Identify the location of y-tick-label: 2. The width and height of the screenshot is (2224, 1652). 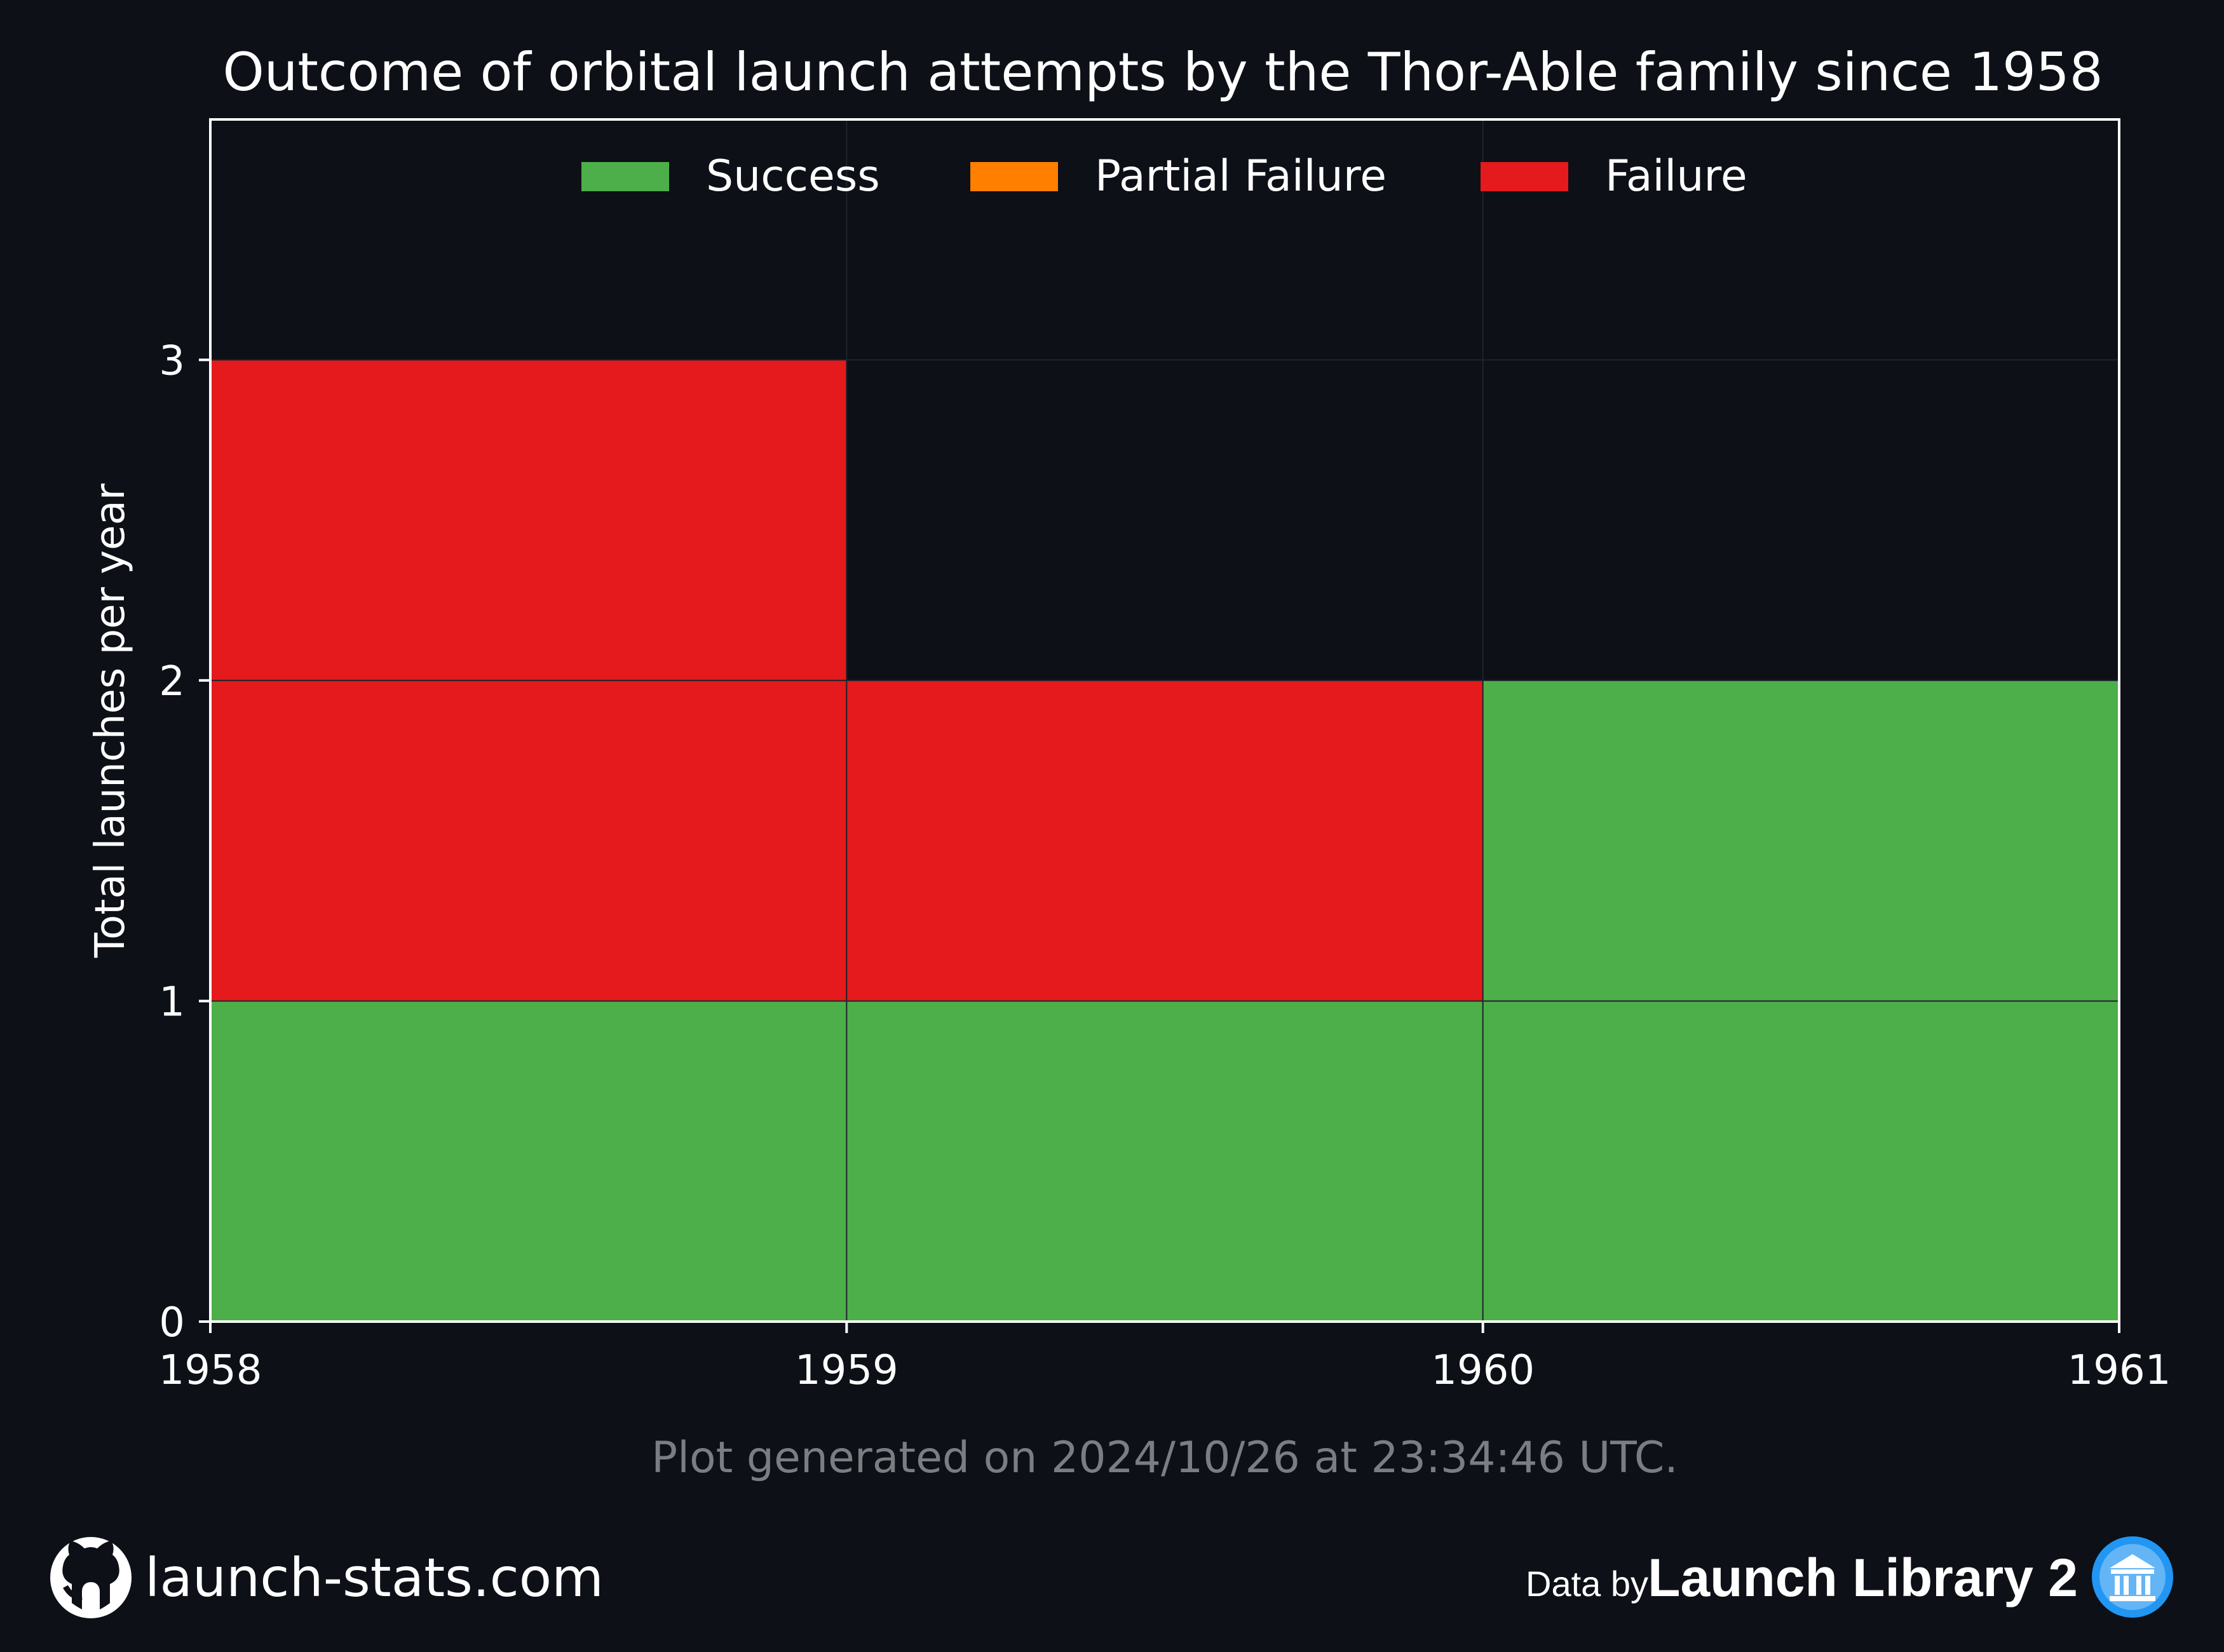
(172, 681).